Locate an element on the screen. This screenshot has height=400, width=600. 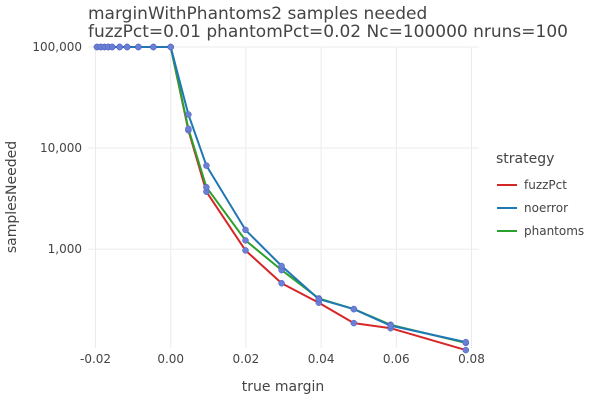
y-axis-ticks: 1,000 10,000 100,000 is located at coordinates (57, 148).